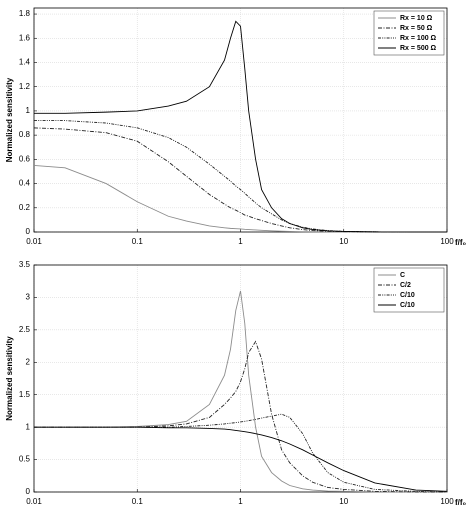 Image resolution: width=474 pixels, height=518 pixels. Describe the element at coordinates (25, 134) in the screenshot. I see `y-tick-label: 0.8` at that location.